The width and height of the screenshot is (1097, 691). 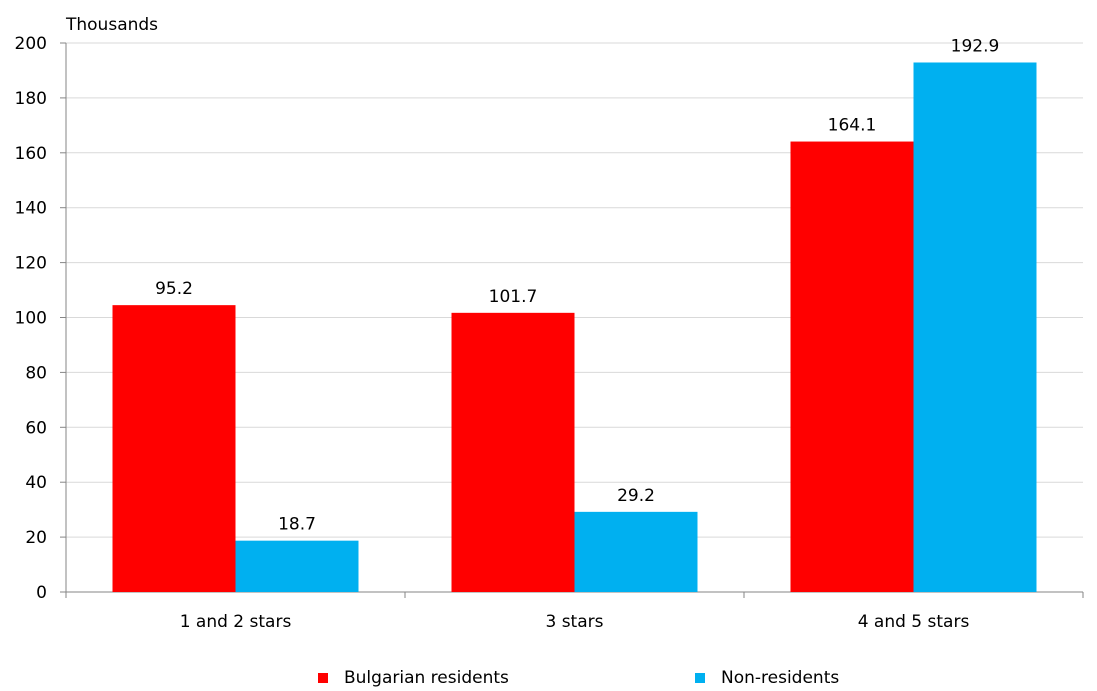 What do you see at coordinates (31, 264) in the screenshot?
I see `y-tick-label: 120` at bounding box center [31, 264].